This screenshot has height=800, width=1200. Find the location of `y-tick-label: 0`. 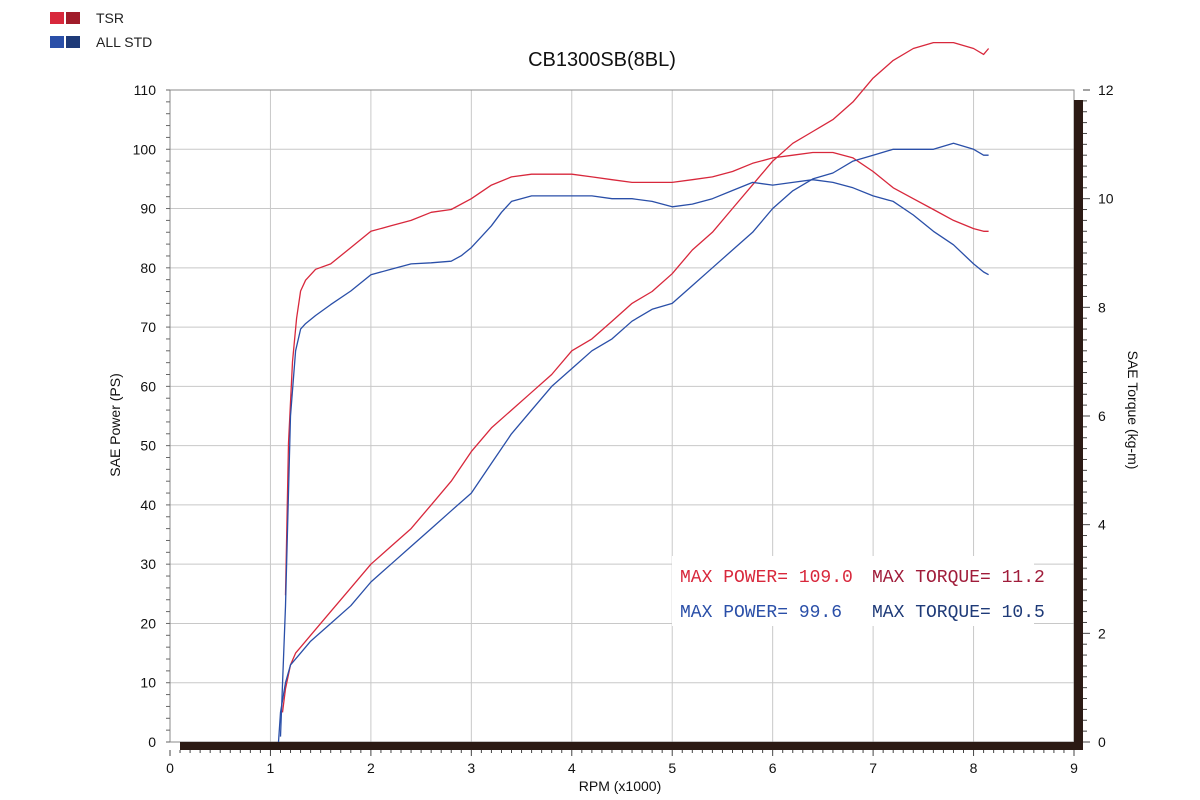

y-tick-label: 0 is located at coordinates (152, 742).